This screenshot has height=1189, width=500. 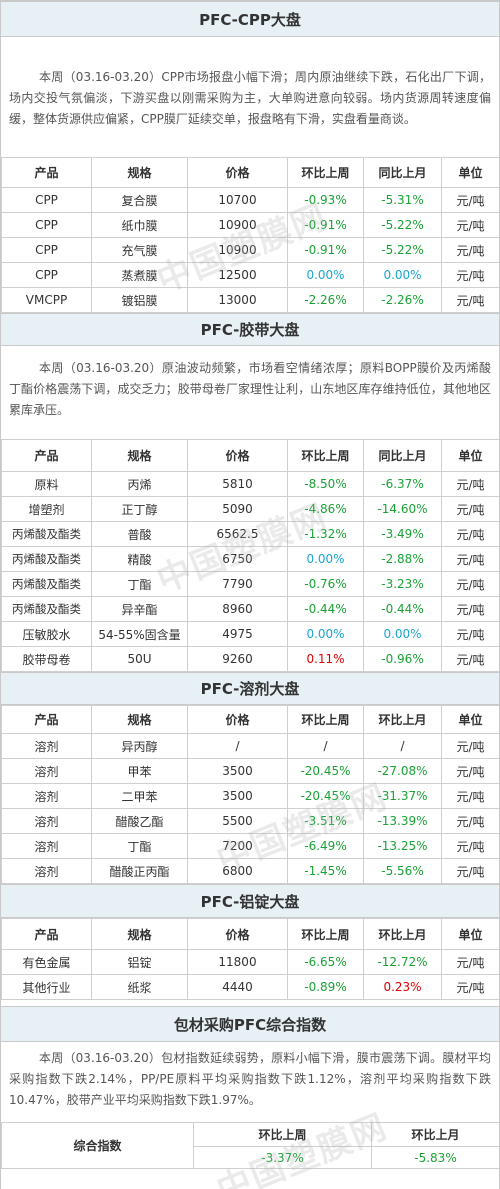 What do you see at coordinates (250, 275) in the screenshot?
I see `table-row: CPP 蒸煮膜 12500 0.00% 0.00% 元/吨` at bounding box center [250, 275].